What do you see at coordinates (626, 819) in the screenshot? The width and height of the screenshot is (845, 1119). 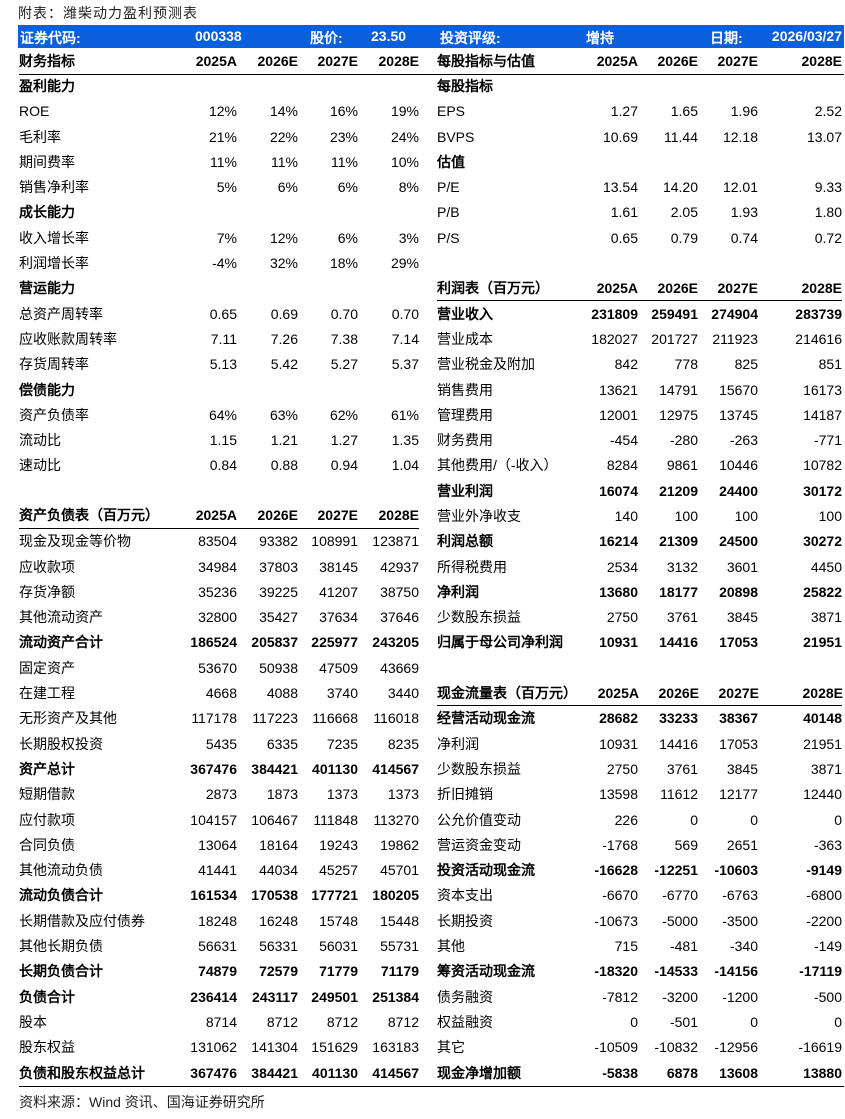 I see `cell-value: 226` at bounding box center [626, 819].